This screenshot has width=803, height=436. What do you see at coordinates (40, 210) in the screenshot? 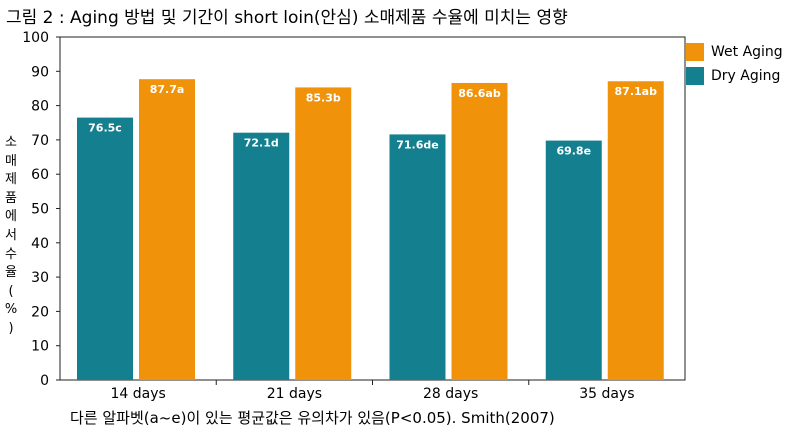
I see `y-tick-label: 50` at bounding box center [40, 210].